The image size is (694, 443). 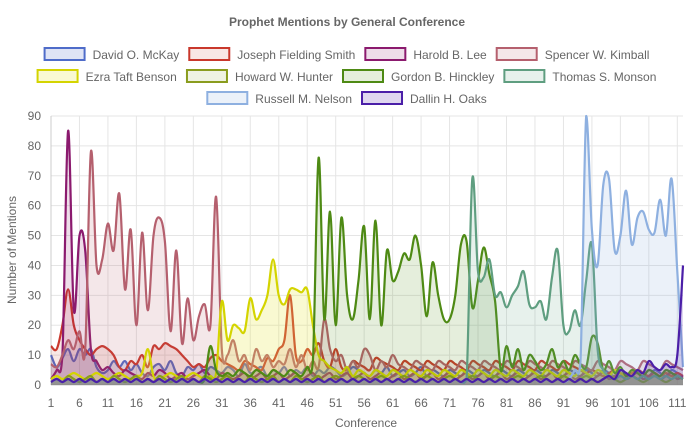 What do you see at coordinates (336, 403) in the screenshot?
I see `x-tick-label: 51` at bounding box center [336, 403].